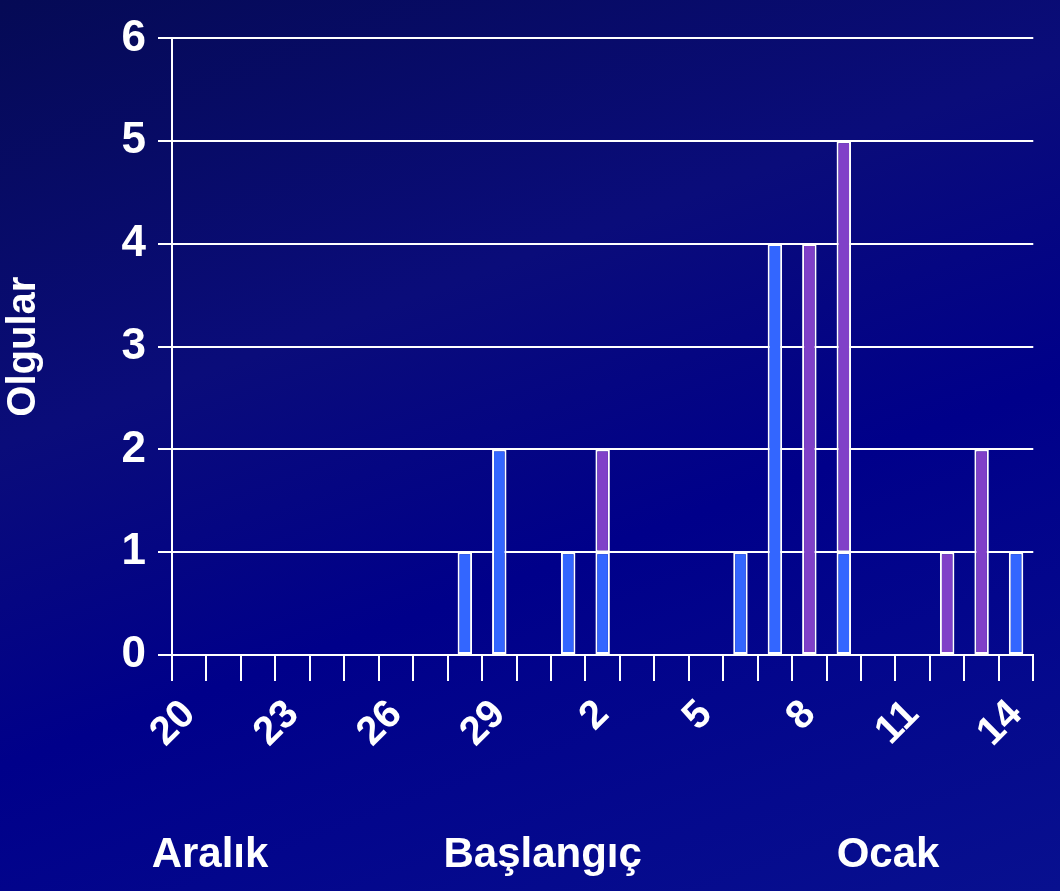  What do you see at coordinates (133, 652) in the screenshot?
I see `y-tick-label: 0` at bounding box center [133, 652].